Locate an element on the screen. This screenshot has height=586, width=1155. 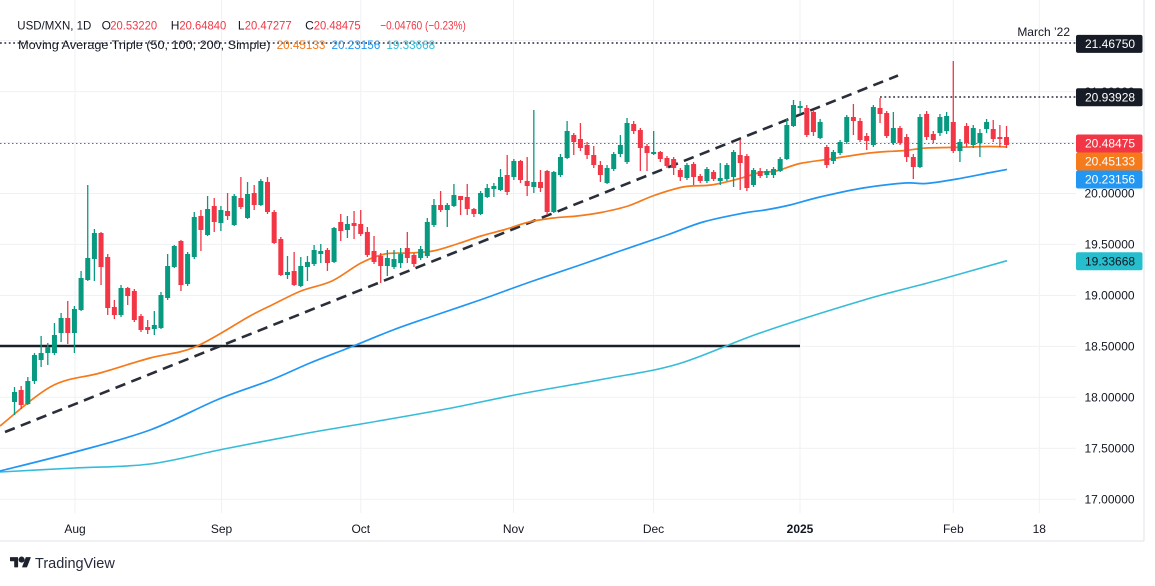
svg-text: Feb is located at coordinates (953, 529).